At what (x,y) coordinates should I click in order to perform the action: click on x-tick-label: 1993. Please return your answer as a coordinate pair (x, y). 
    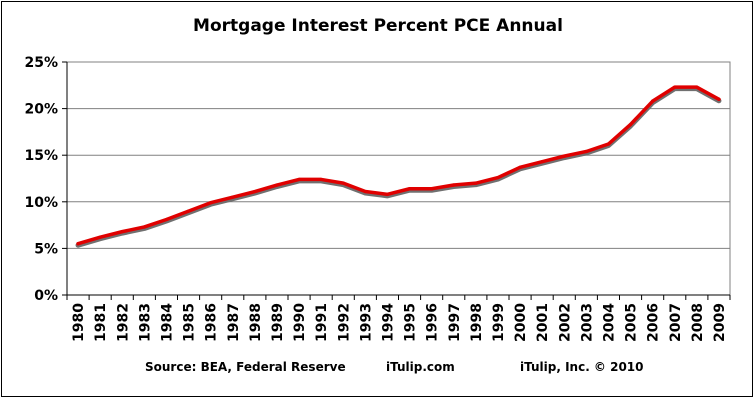
    Looking at the image, I should click on (366, 322).